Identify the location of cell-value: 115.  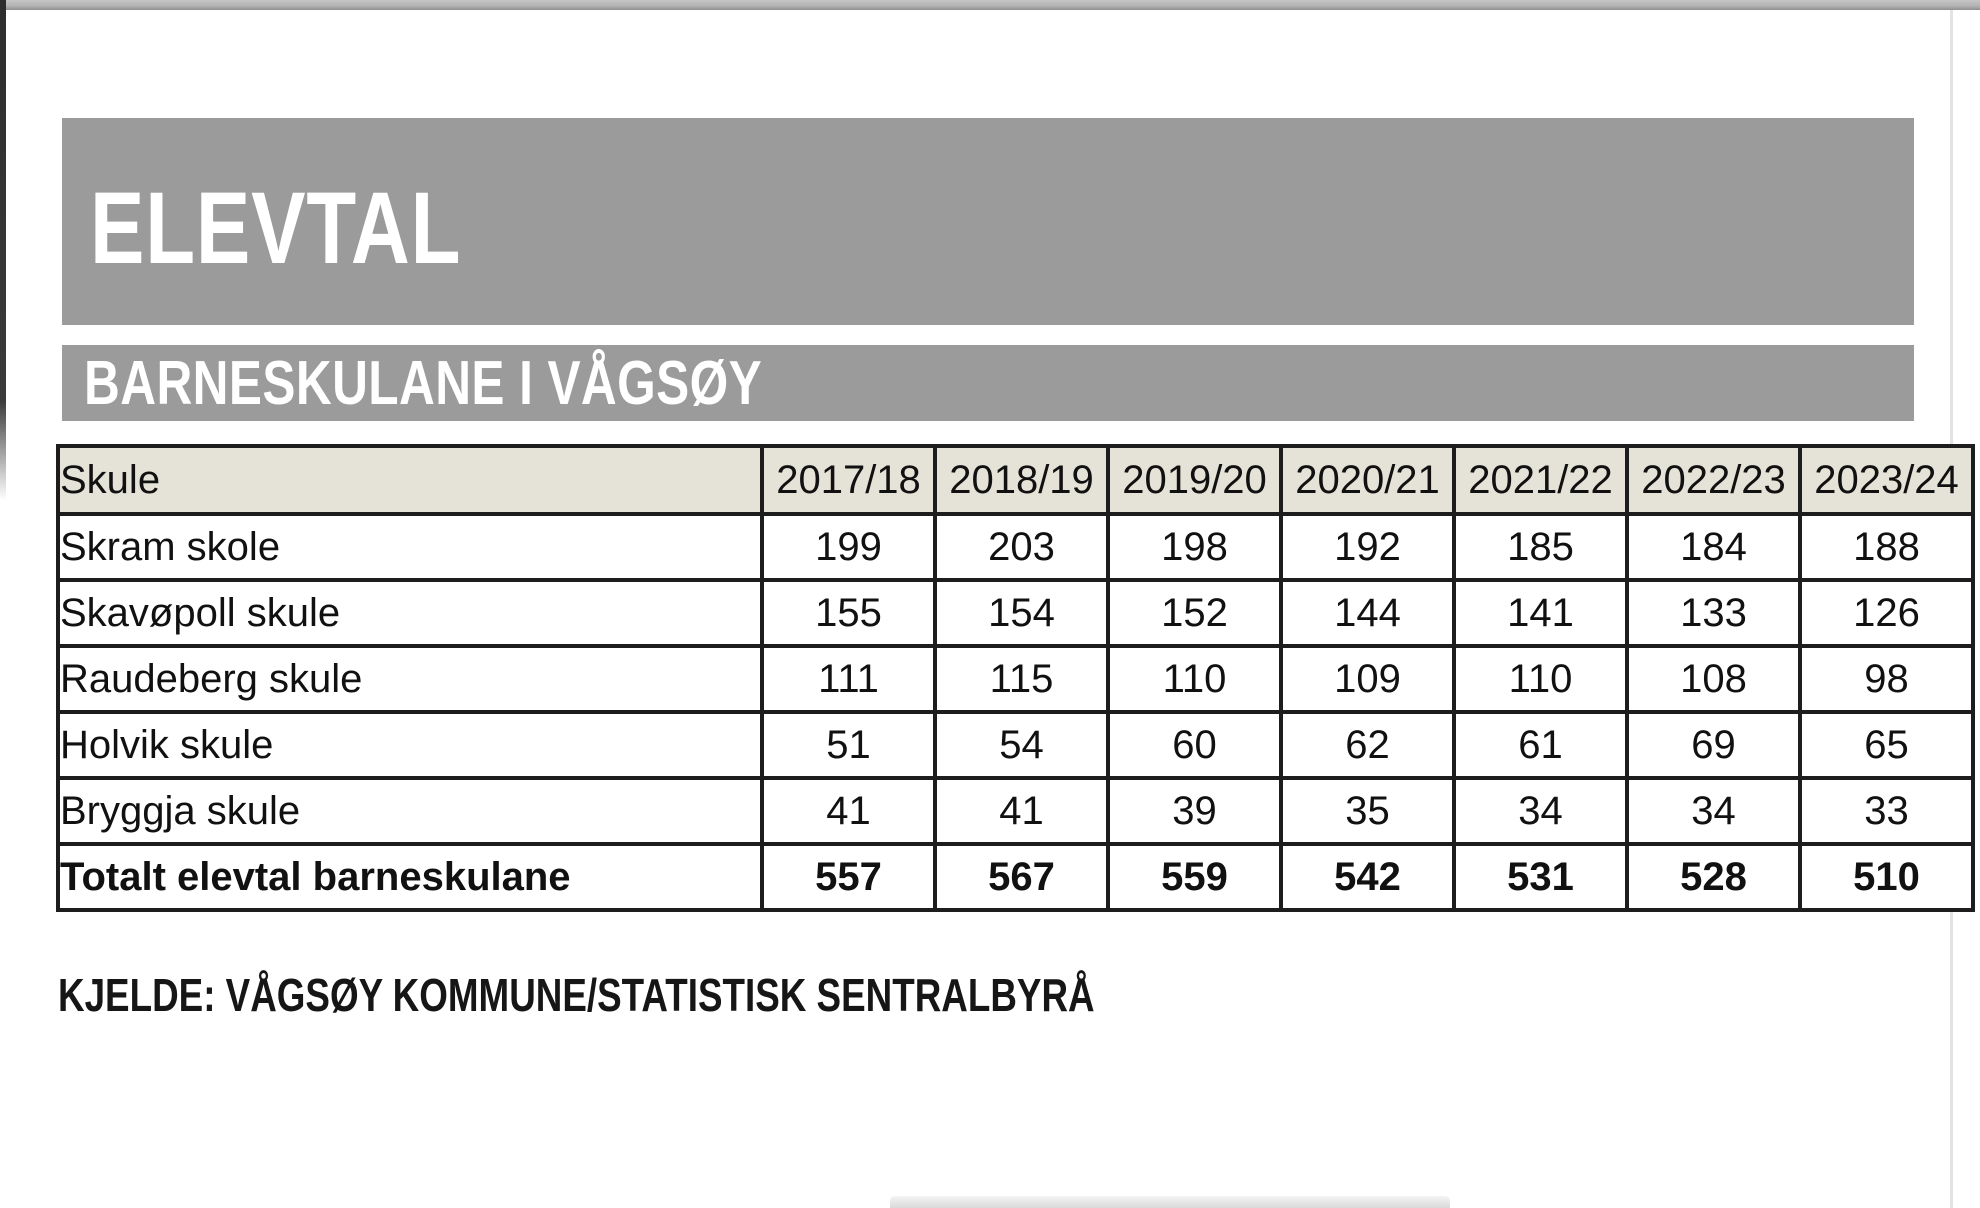
(1021, 679).